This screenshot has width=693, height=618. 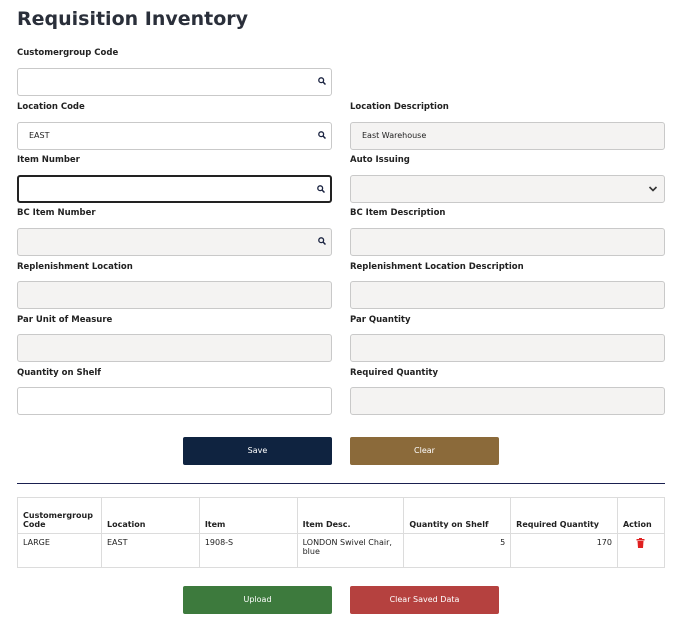 What do you see at coordinates (257, 600) in the screenshot?
I see `upload-button: Upload` at bounding box center [257, 600].